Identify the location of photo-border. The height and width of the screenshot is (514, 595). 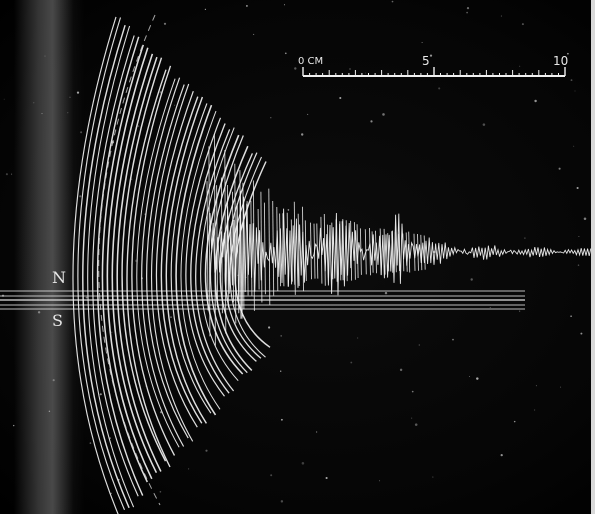
(593, 257).